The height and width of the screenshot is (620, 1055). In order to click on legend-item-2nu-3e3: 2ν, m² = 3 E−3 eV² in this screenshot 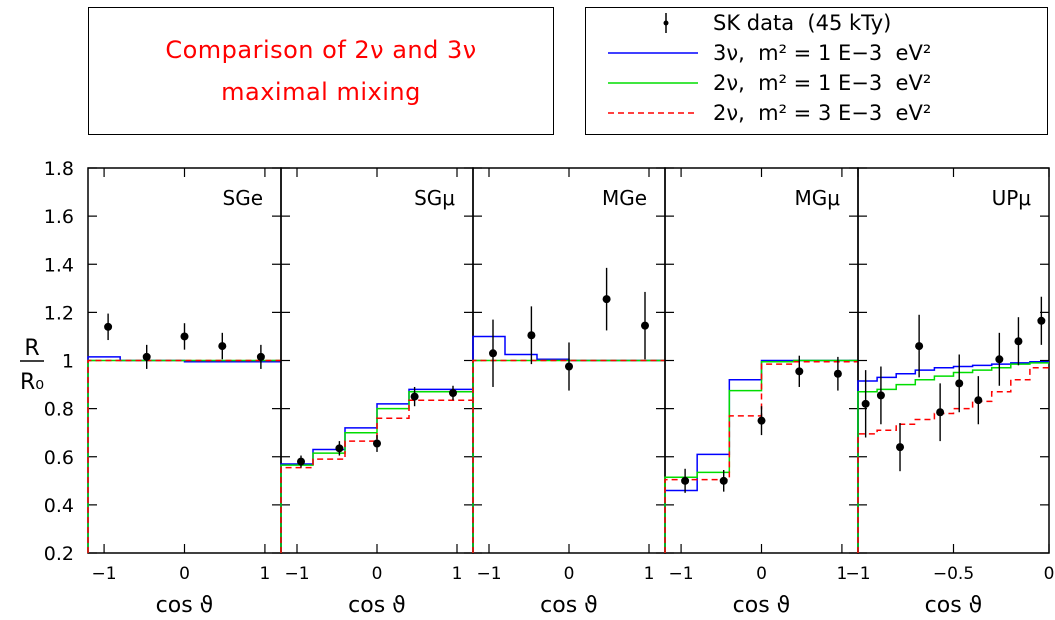, I will do `click(816, 113)`.